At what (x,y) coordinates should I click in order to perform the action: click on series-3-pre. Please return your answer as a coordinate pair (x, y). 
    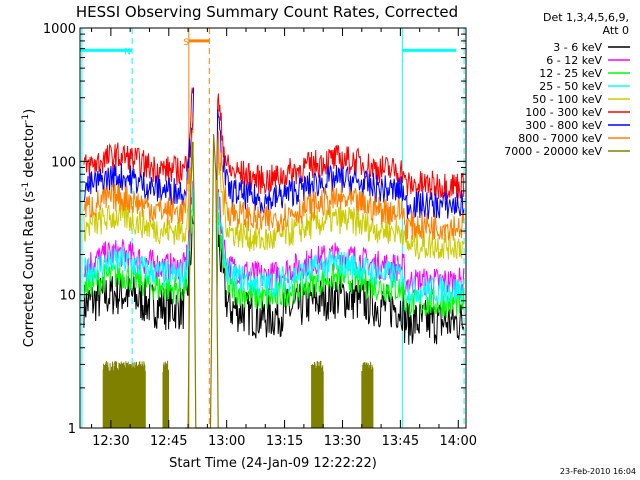
    Looking at the image, I should click on (139, 234).